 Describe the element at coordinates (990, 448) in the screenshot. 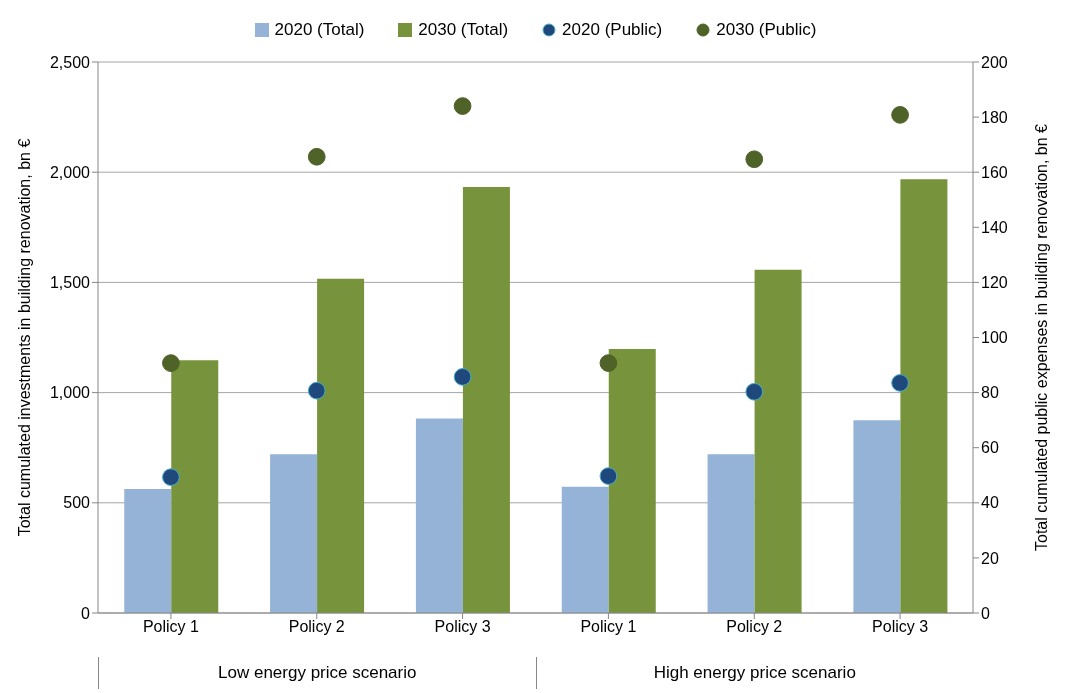

I see `y2-tick-label: 60` at that location.